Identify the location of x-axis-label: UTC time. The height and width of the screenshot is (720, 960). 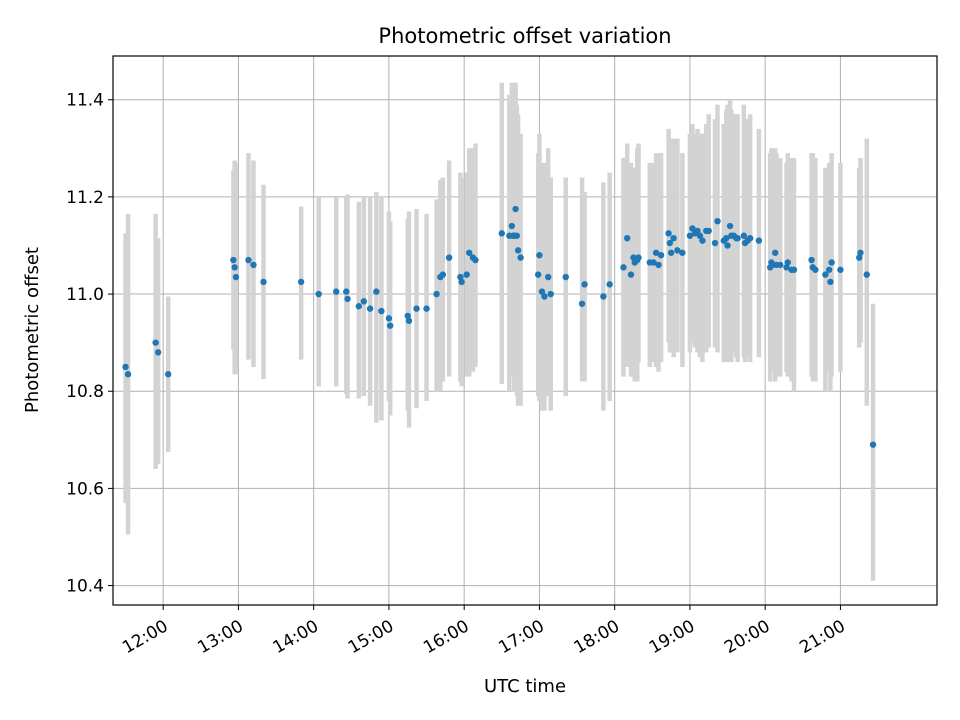
(525, 686).